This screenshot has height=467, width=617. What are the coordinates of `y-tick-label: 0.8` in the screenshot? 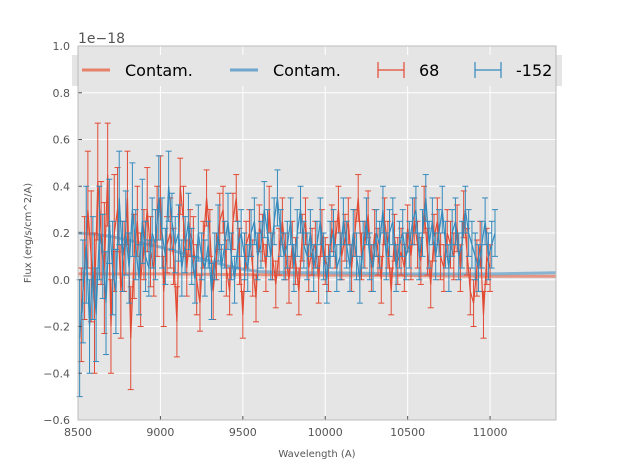 It's located at (62, 93).